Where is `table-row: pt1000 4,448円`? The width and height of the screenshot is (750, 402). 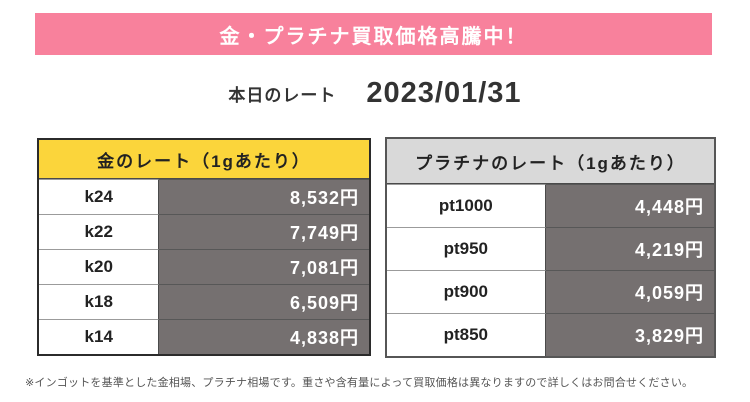 table-row: pt1000 4,448円 is located at coordinates (550, 205).